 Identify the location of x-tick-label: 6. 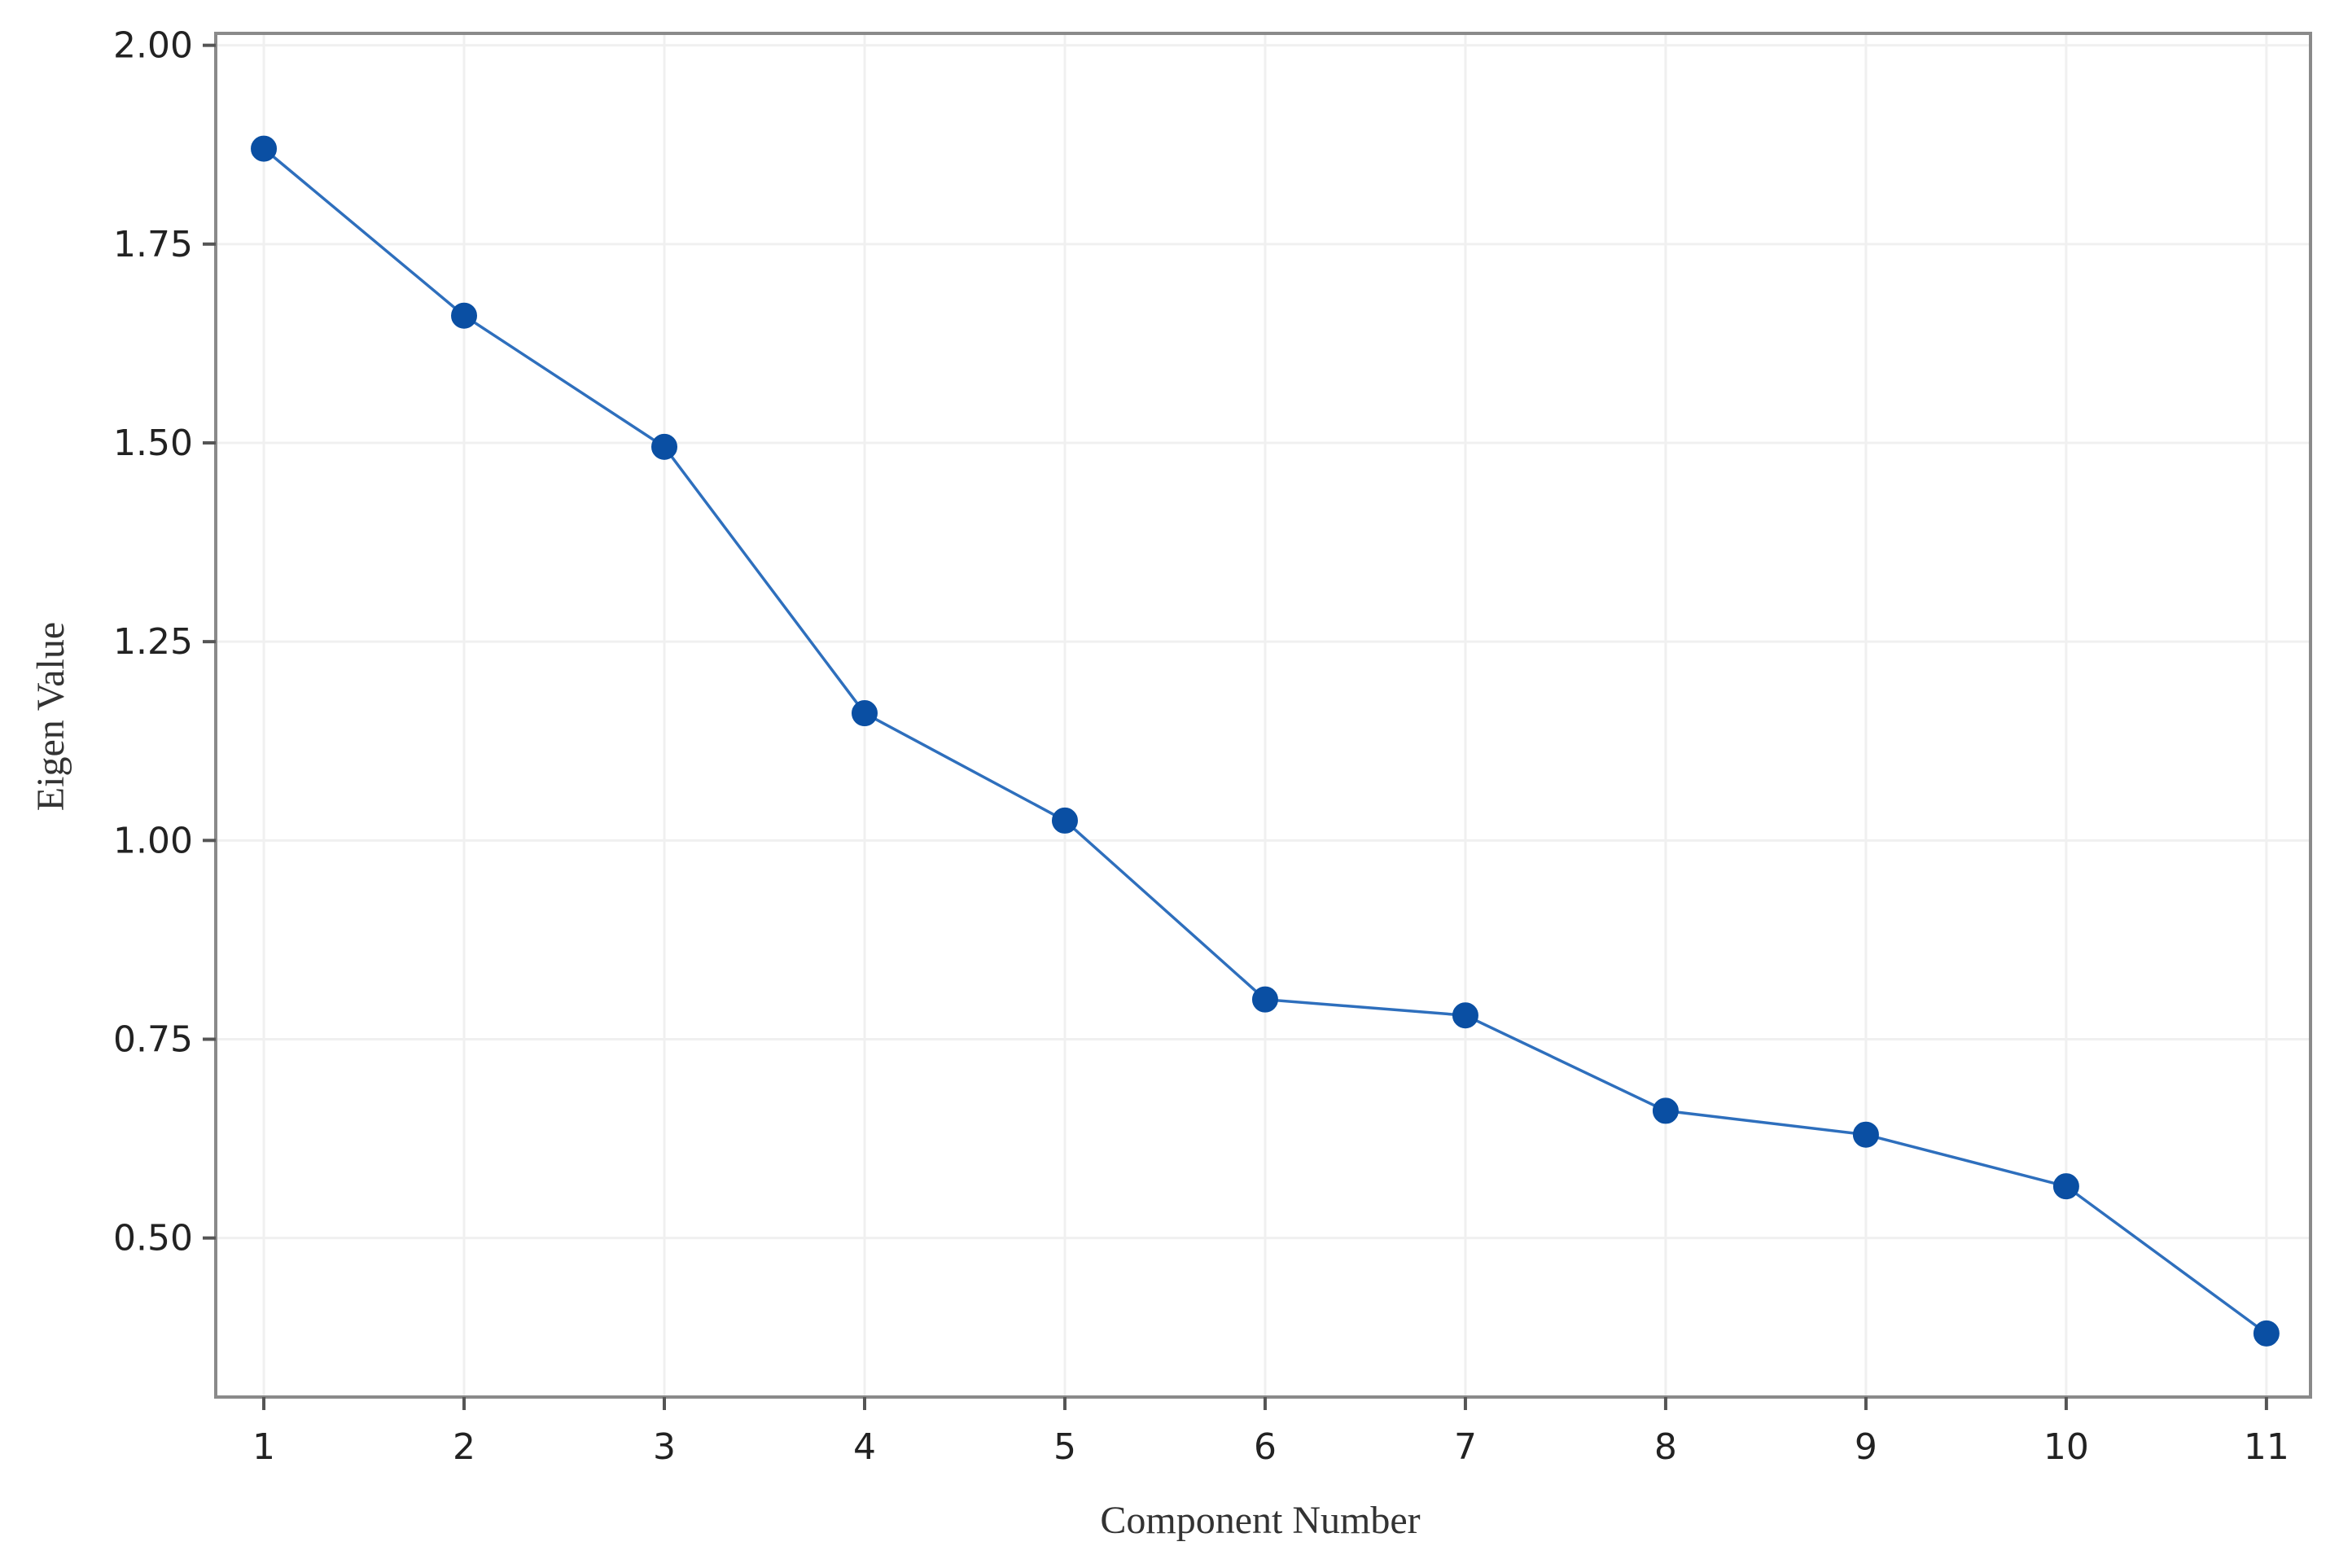
(1266, 1447).